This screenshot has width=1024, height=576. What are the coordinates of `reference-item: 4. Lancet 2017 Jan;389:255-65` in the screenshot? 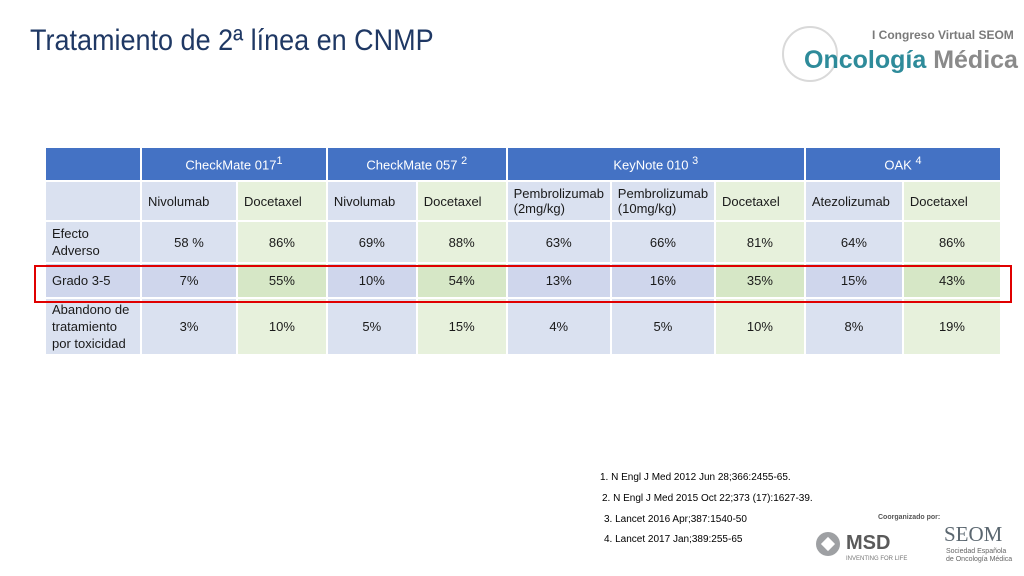 It's located at (673, 539).